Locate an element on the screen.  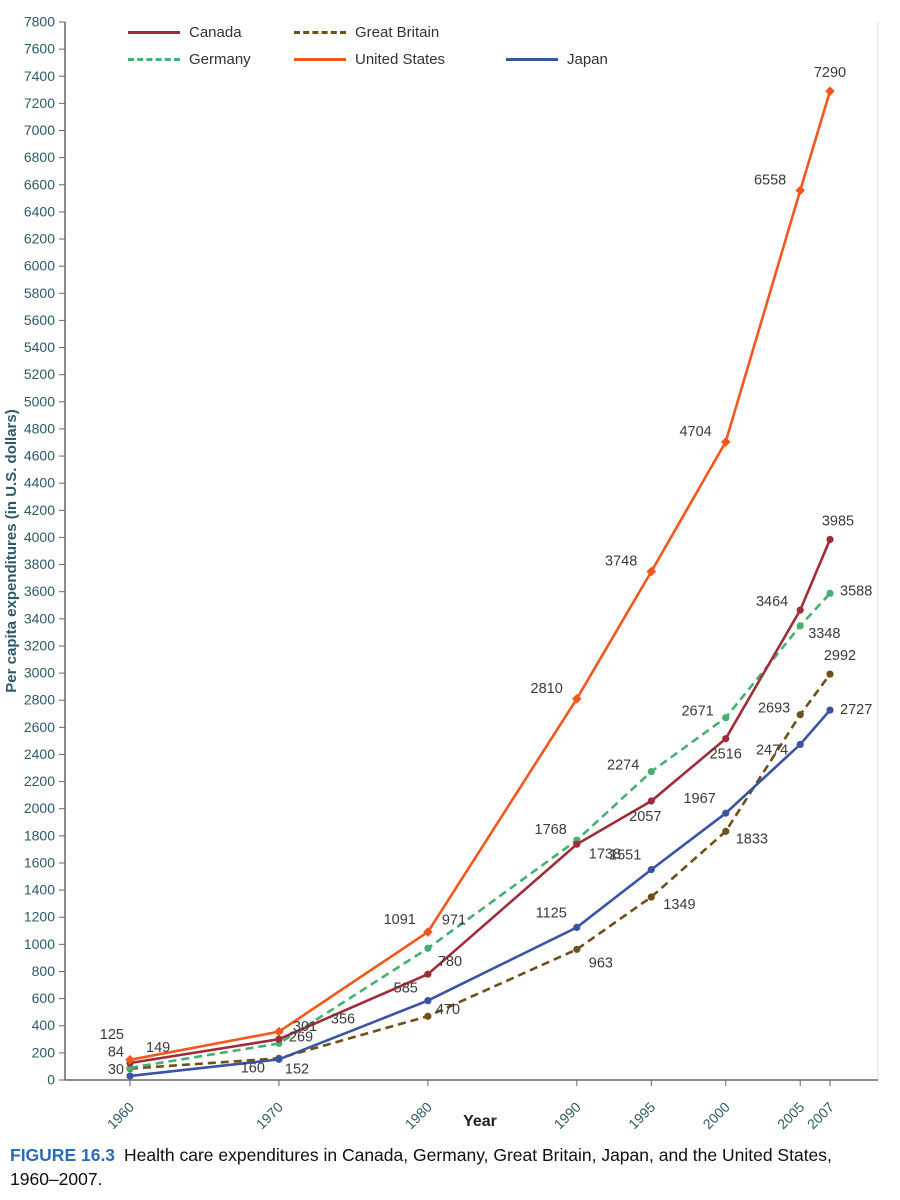
y-tick-label: 7800 is located at coordinates (39, 22).